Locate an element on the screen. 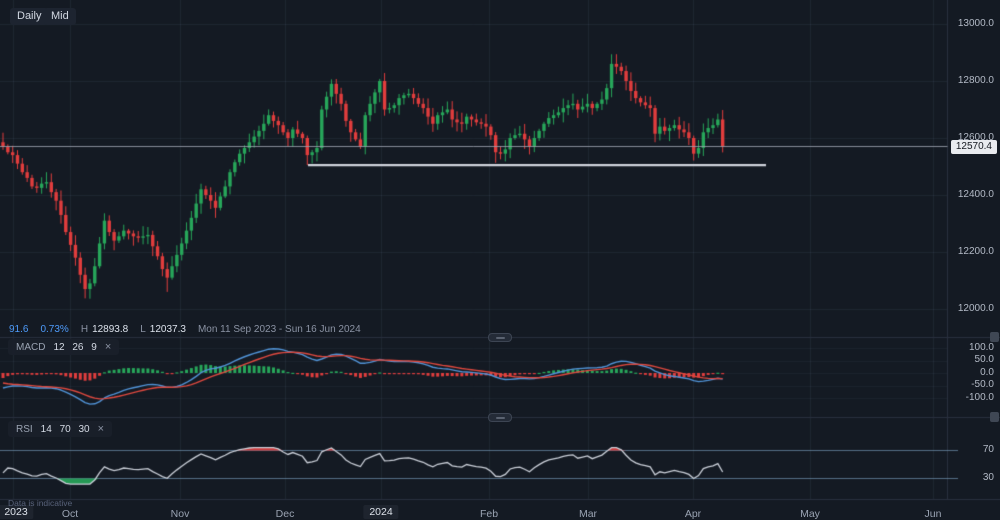 This screenshot has height=520, width=1000. rsi-params: 14 70 30 is located at coordinates (65, 429).